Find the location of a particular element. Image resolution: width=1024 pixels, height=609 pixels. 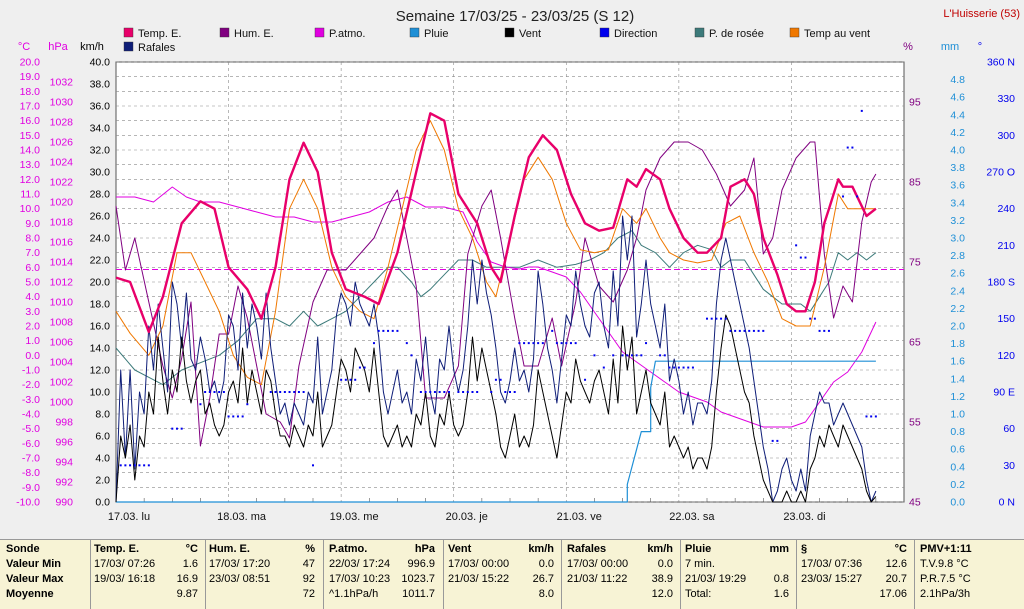

stats-temp-header: Temp. E. is located at coordinates (117, 549).